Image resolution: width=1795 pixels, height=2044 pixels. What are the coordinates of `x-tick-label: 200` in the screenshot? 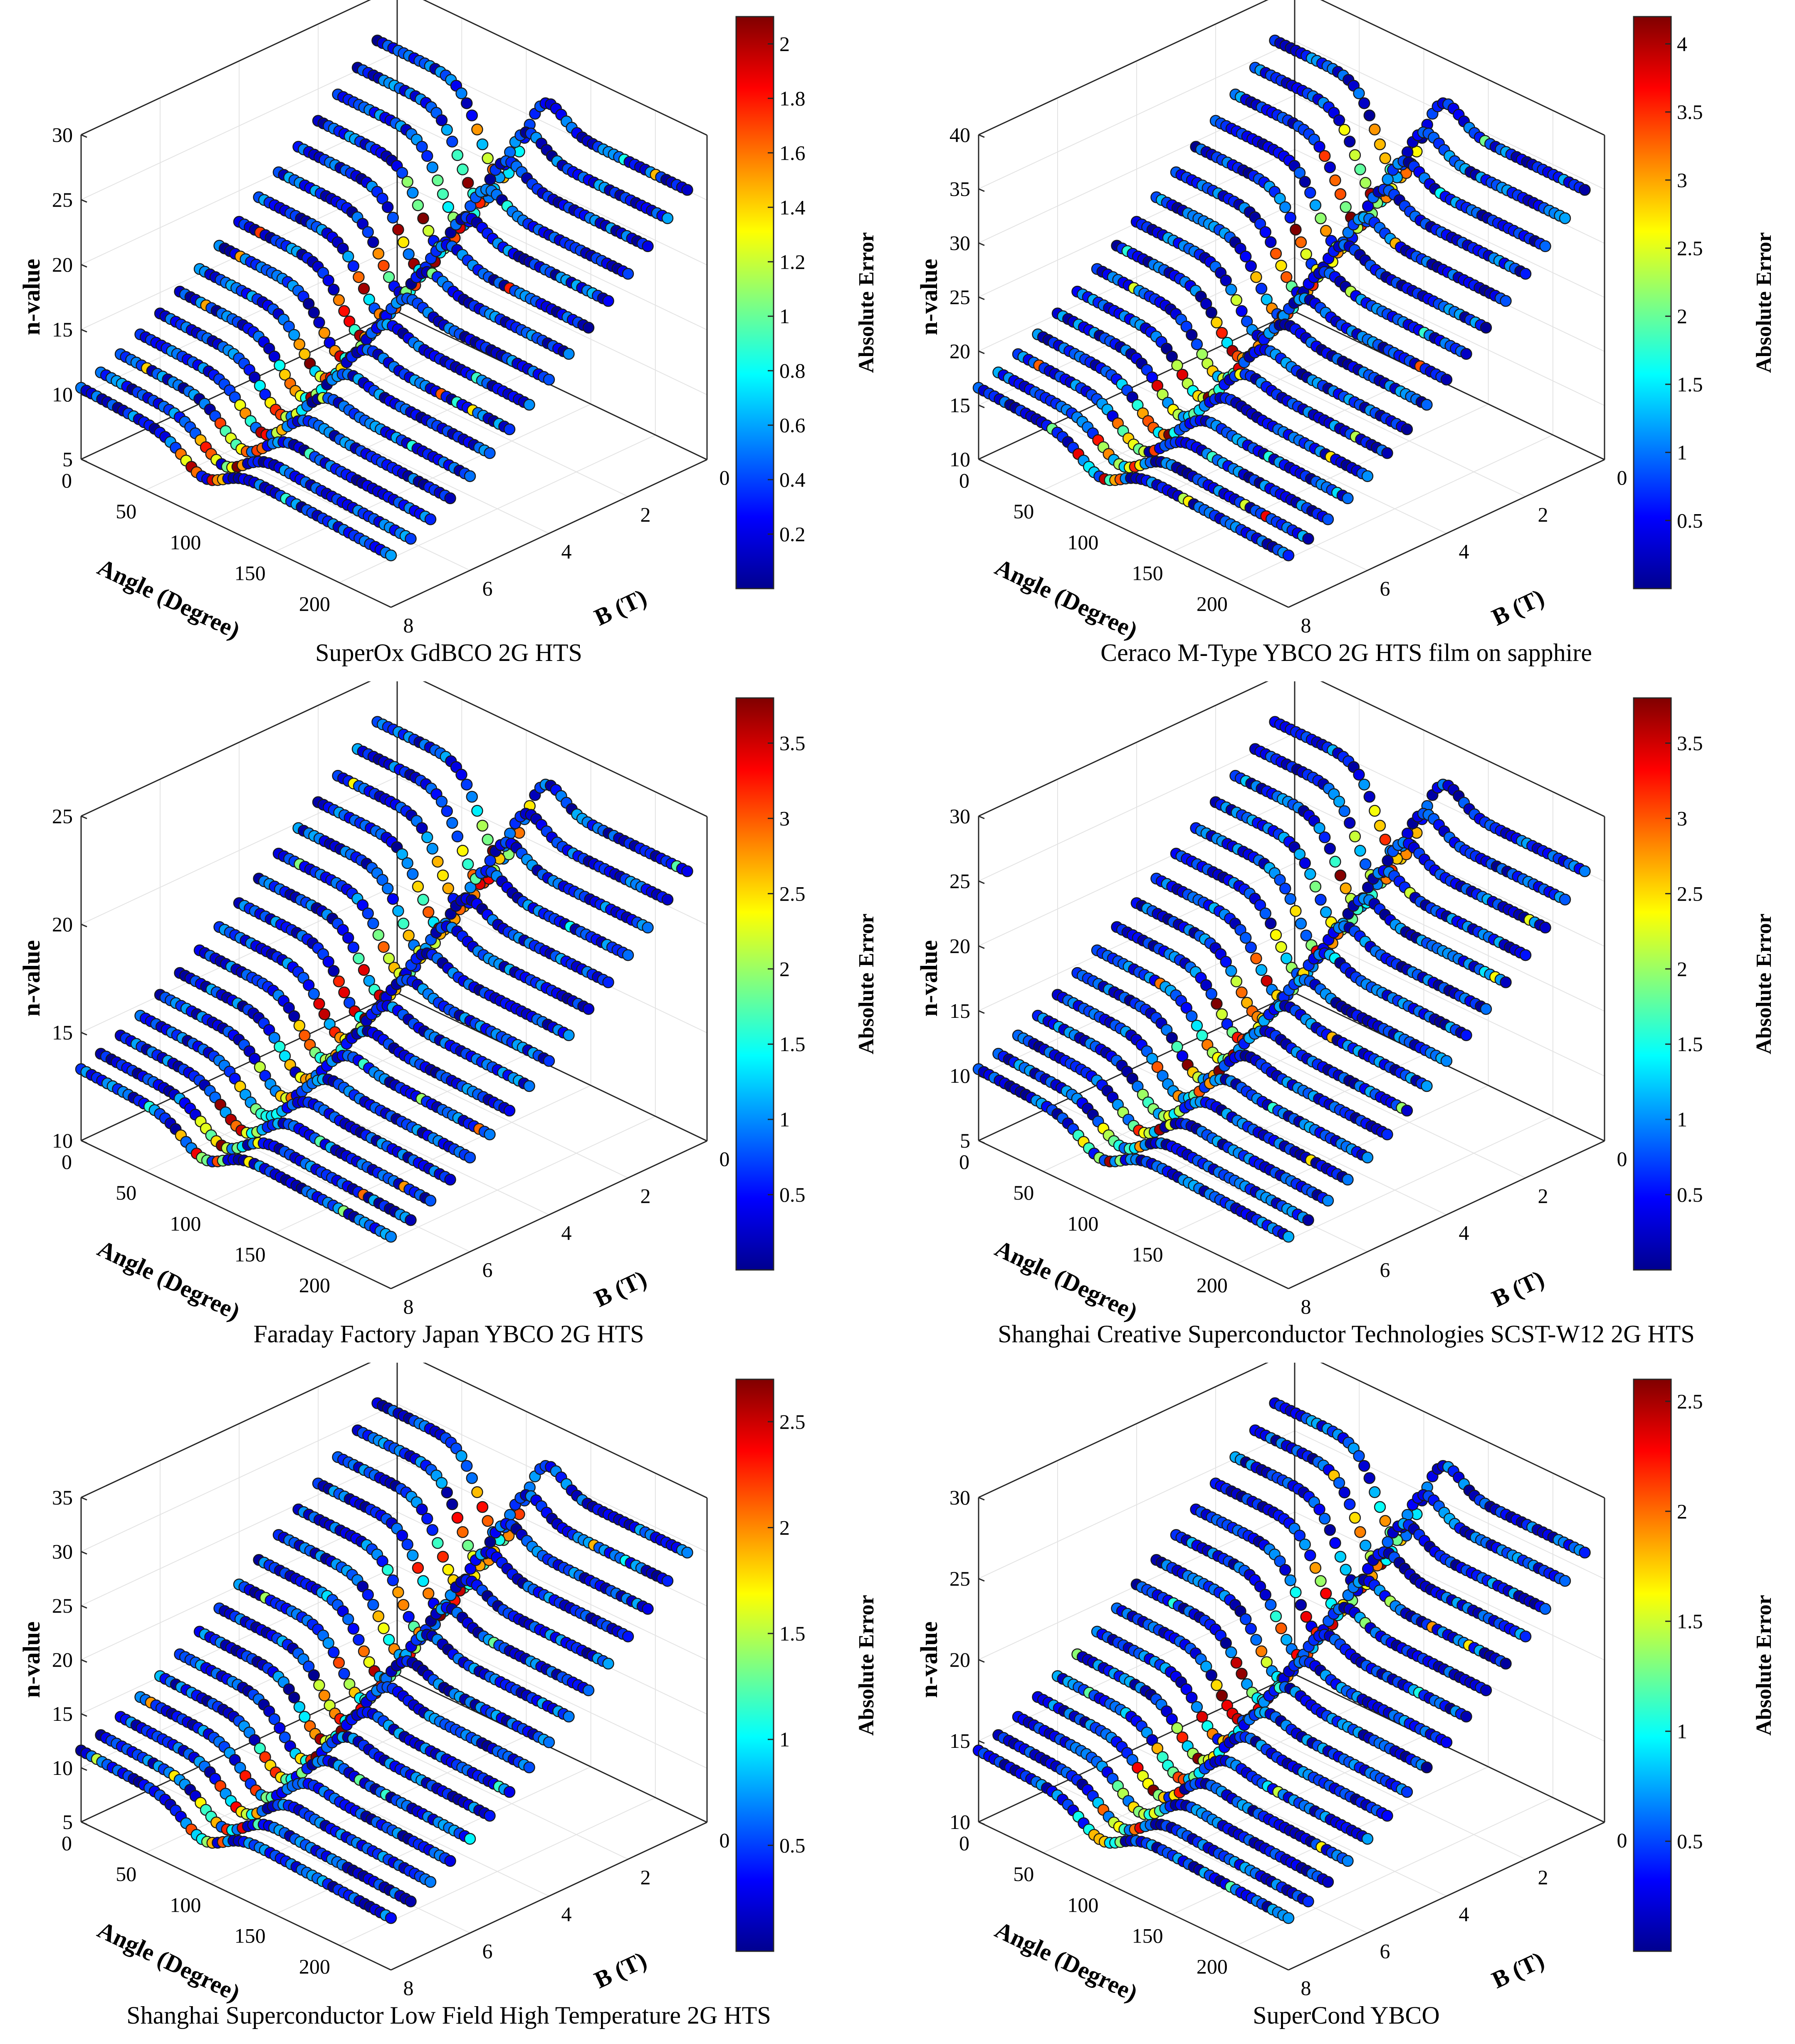 It's located at (314, 1966).